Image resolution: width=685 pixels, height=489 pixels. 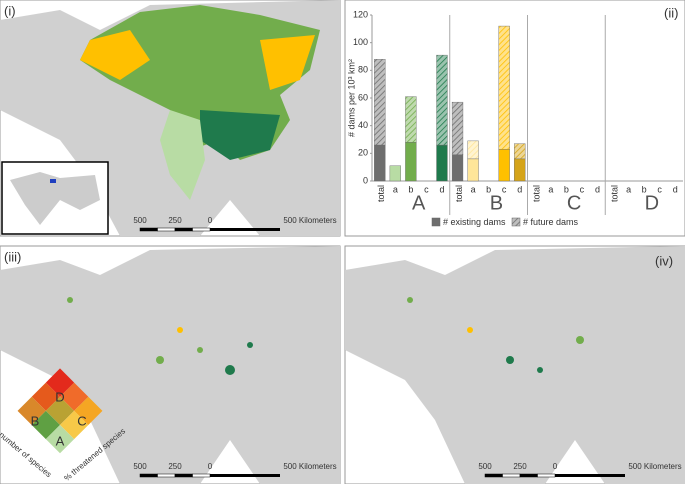 I want to click on legend-letter: C, so click(x=81, y=420).